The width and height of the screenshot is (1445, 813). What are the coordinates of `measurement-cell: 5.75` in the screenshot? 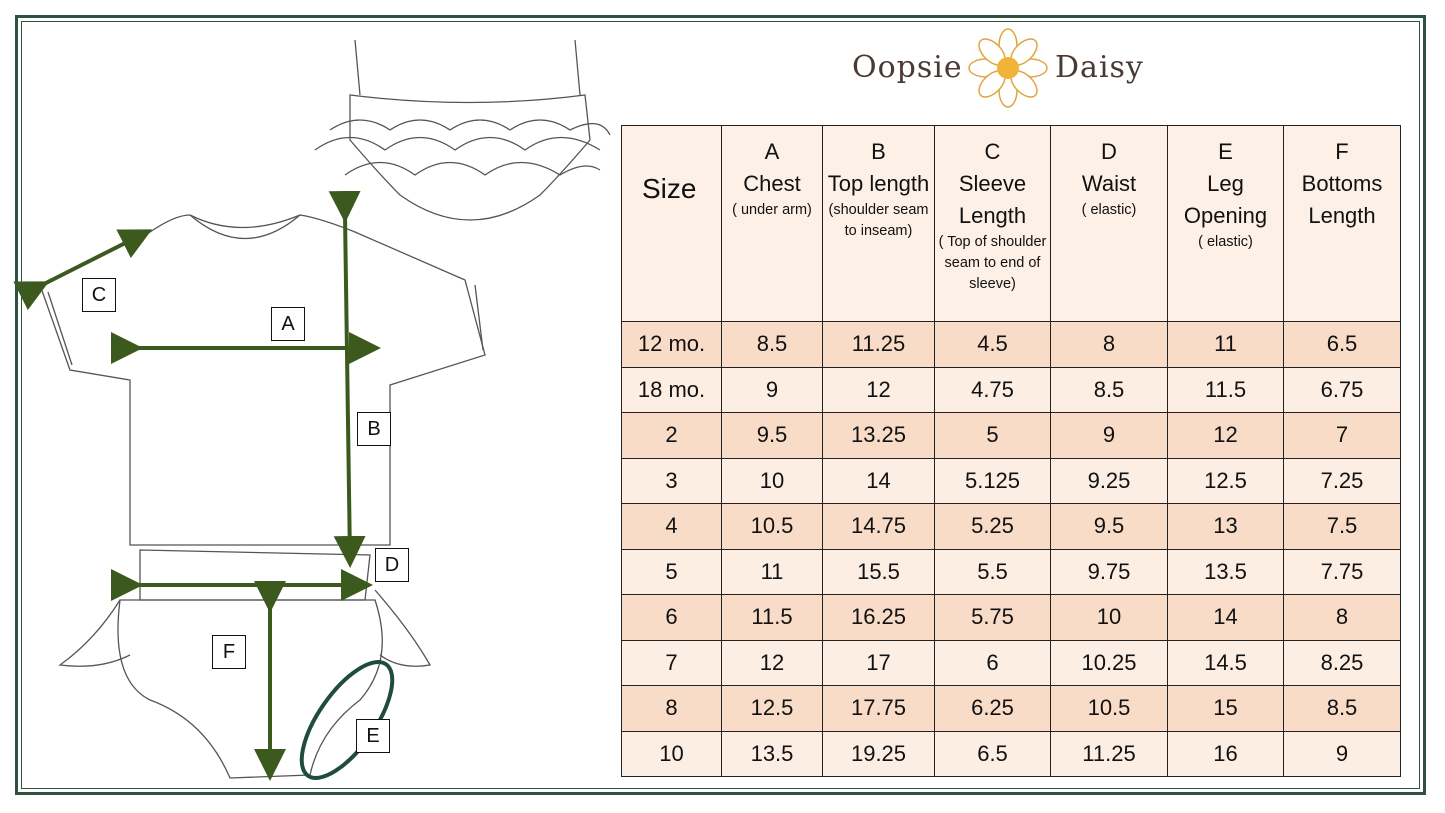 It's located at (992, 617).